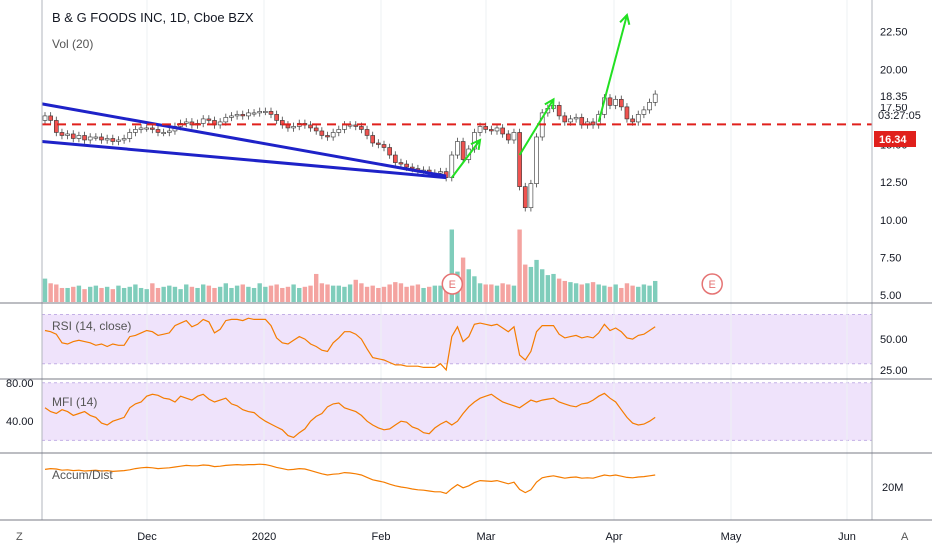 The image size is (932, 550). What do you see at coordinates (894, 340) in the screenshot?
I see `rsi-tick-label: 50.00` at bounding box center [894, 340].